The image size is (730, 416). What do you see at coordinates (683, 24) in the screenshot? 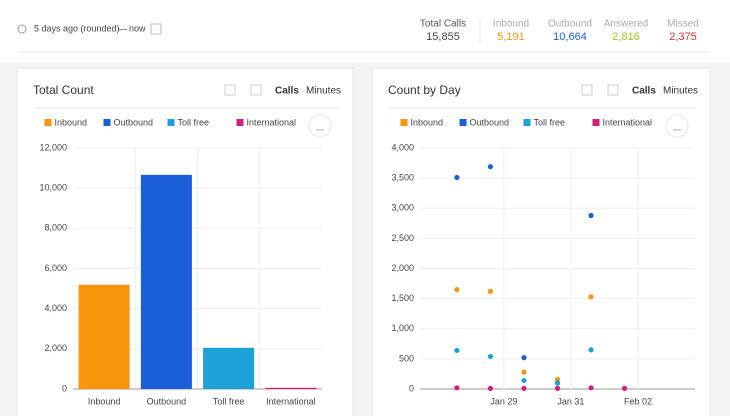
I see `stat-label: Missed` at bounding box center [683, 24].